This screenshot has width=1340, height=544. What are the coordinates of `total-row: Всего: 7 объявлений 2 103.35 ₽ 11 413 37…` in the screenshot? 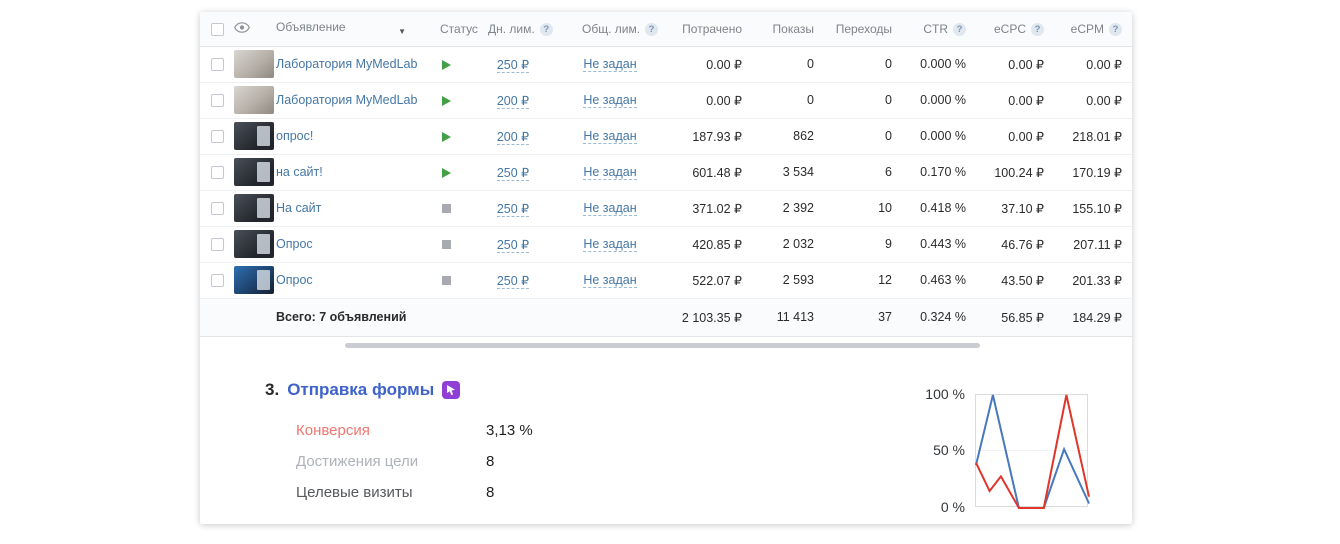 It's located at (666, 317).